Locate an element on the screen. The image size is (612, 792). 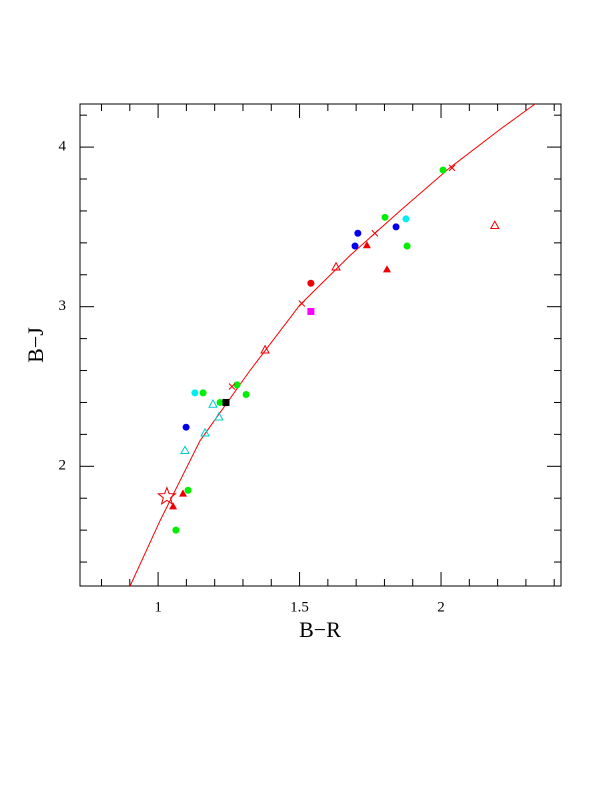
x-tick-label: 1 is located at coordinates (158, 607).